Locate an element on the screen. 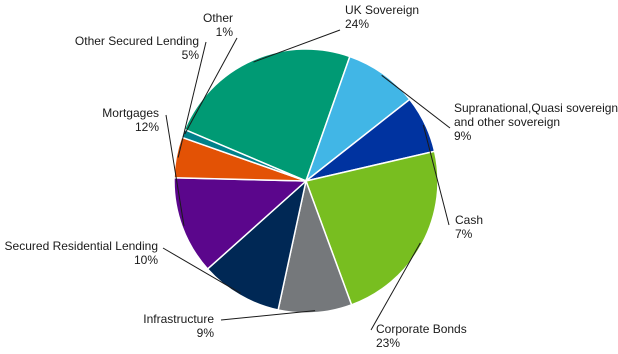 The height and width of the screenshot is (354, 618). leader-line-mortgages is located at coordinates (175, 170).